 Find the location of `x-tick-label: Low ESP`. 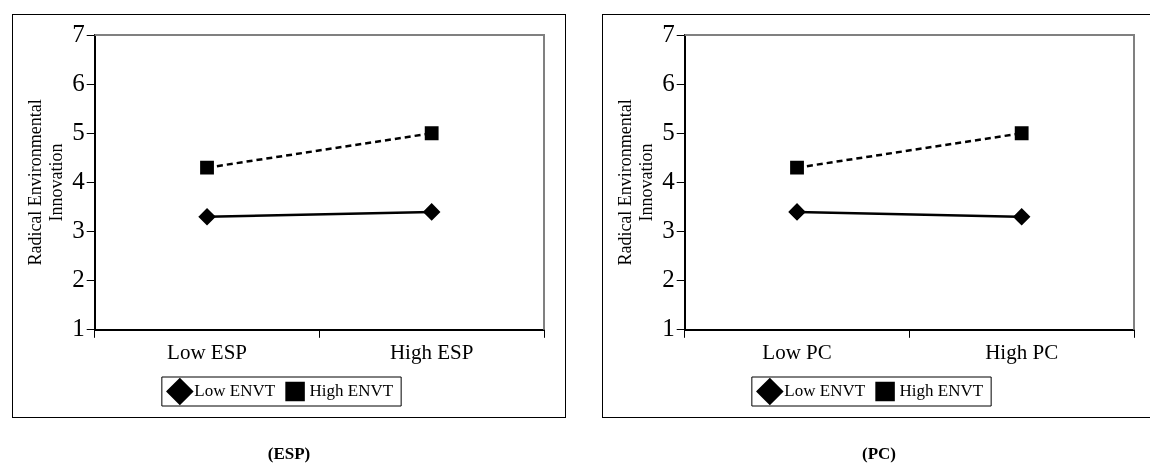

x-tick-label: Low ESP is located at coordinates (207, 351).